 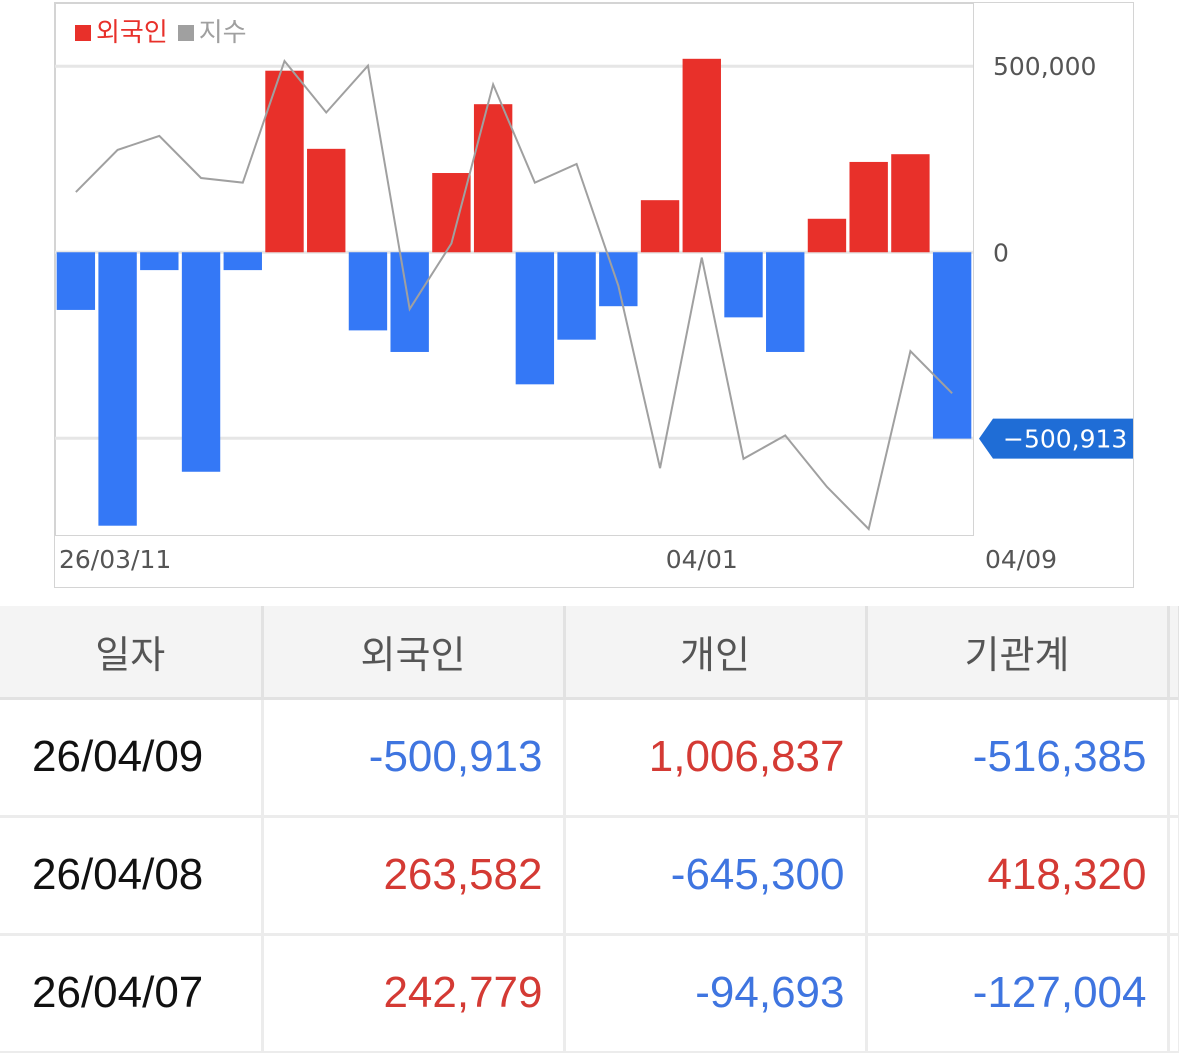 What do you see at coordinates (716, 758) in the screenshot?
I see `cell-individual: 1,006,837` at bounding box center [716, 758].